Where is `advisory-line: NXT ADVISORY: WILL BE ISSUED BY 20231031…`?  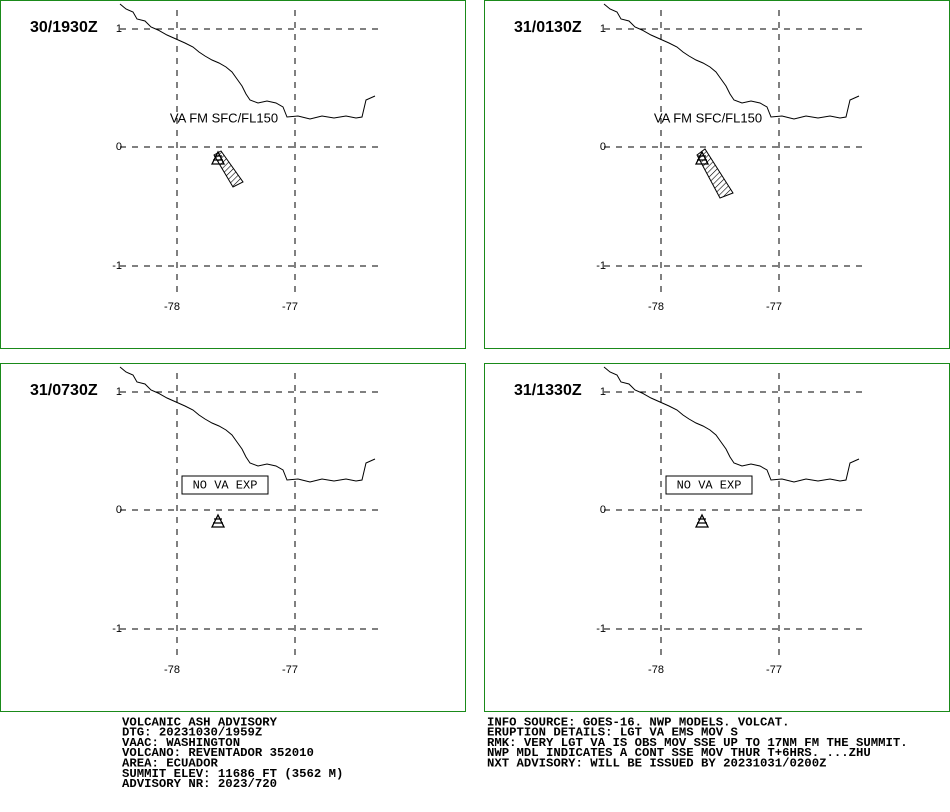
advisory-line: NXT ADVISORY: WILL BE ISSUED BY 20231031… is located at coordinates (656, 763).